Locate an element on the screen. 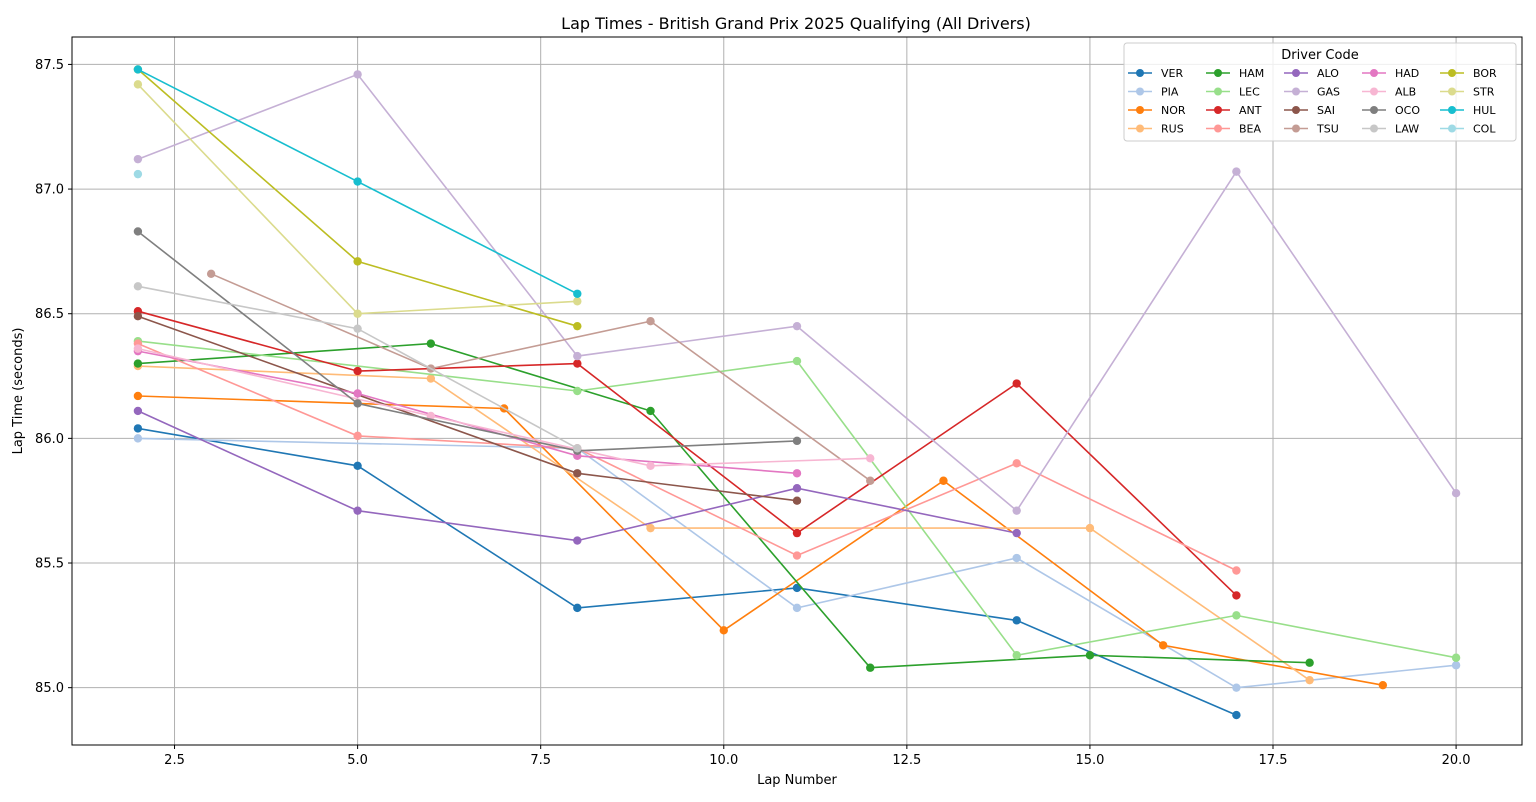  legend-entry-gas: GAS is located at coordinates (1312, 92).